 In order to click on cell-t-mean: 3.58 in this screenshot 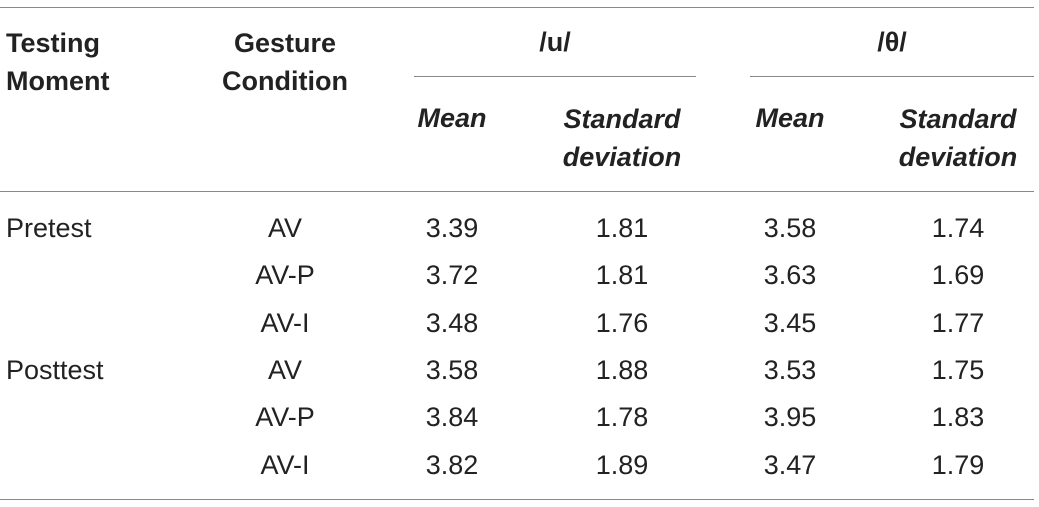, I will do `click(790, 228)`.